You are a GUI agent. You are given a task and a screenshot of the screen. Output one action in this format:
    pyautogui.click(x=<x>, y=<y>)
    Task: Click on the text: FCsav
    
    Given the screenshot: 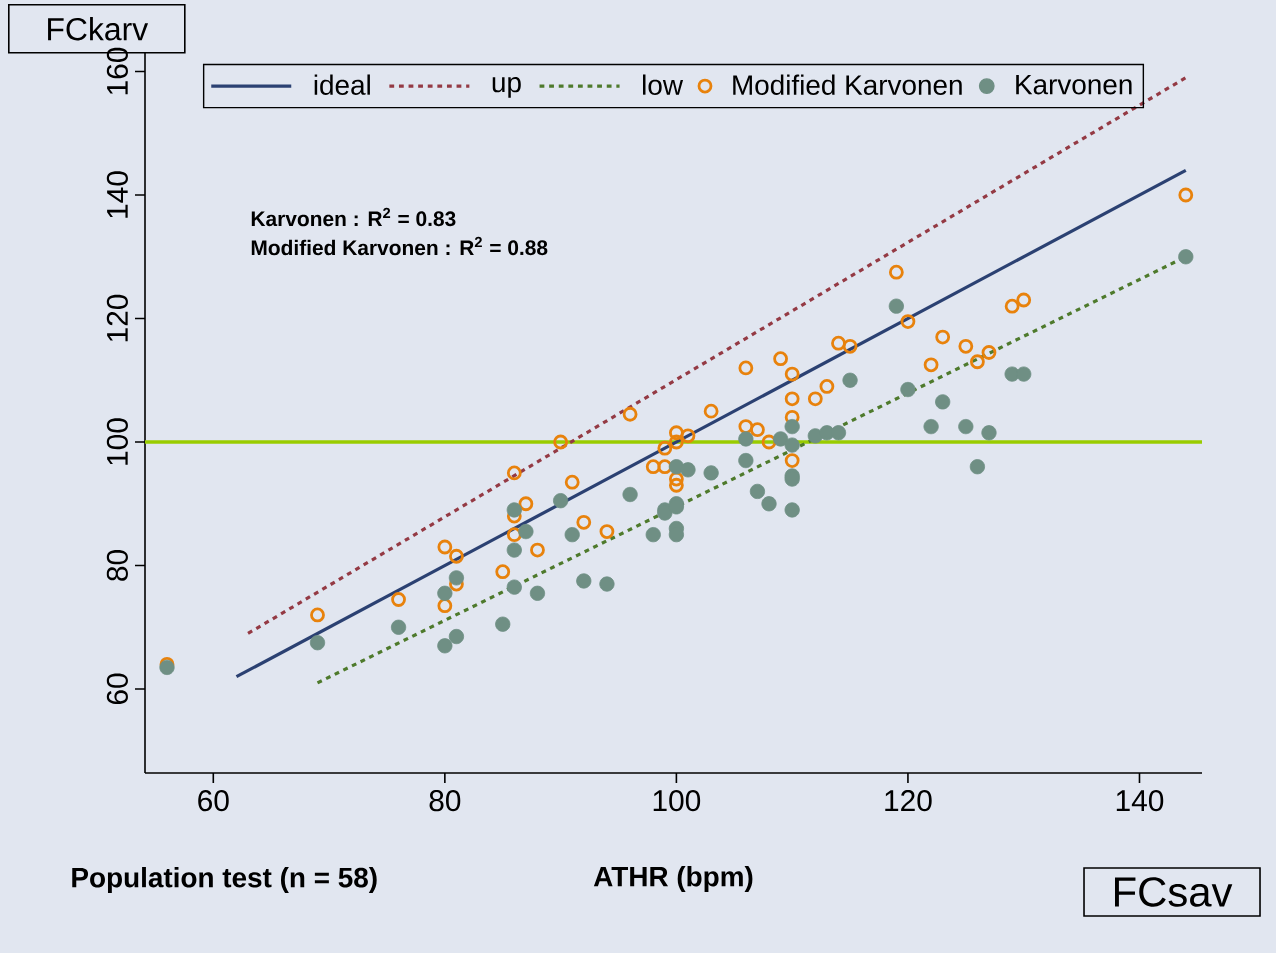 What is the action you would take?
    pyautogui.click(x=1174, y=892)
    